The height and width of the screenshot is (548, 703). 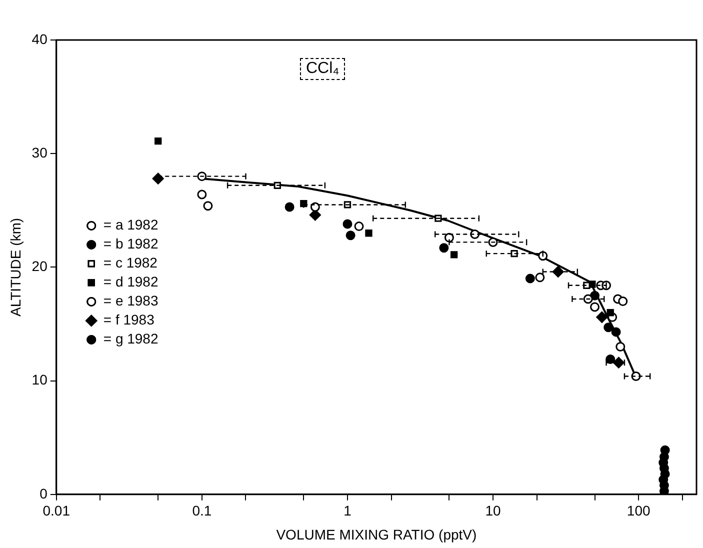 I want to click on x-tick-label: 10, so click(x=493, y=510).